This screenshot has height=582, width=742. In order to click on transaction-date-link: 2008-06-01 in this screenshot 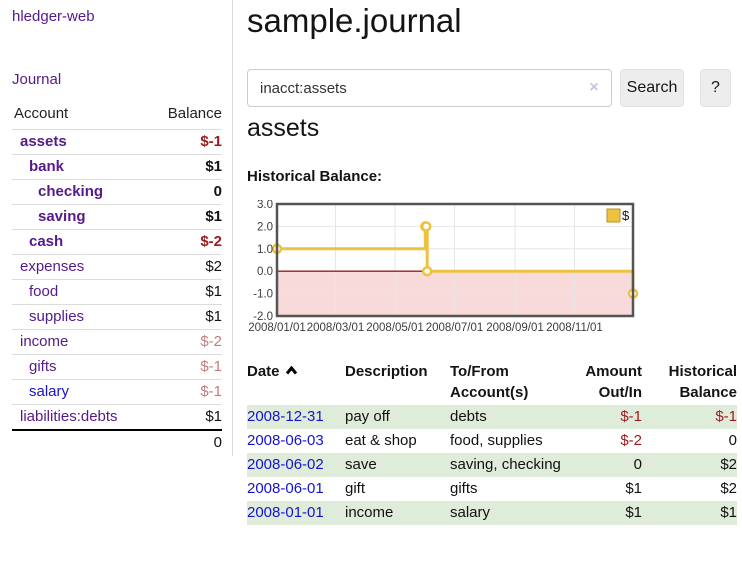, I will do `click(285, 488)`.